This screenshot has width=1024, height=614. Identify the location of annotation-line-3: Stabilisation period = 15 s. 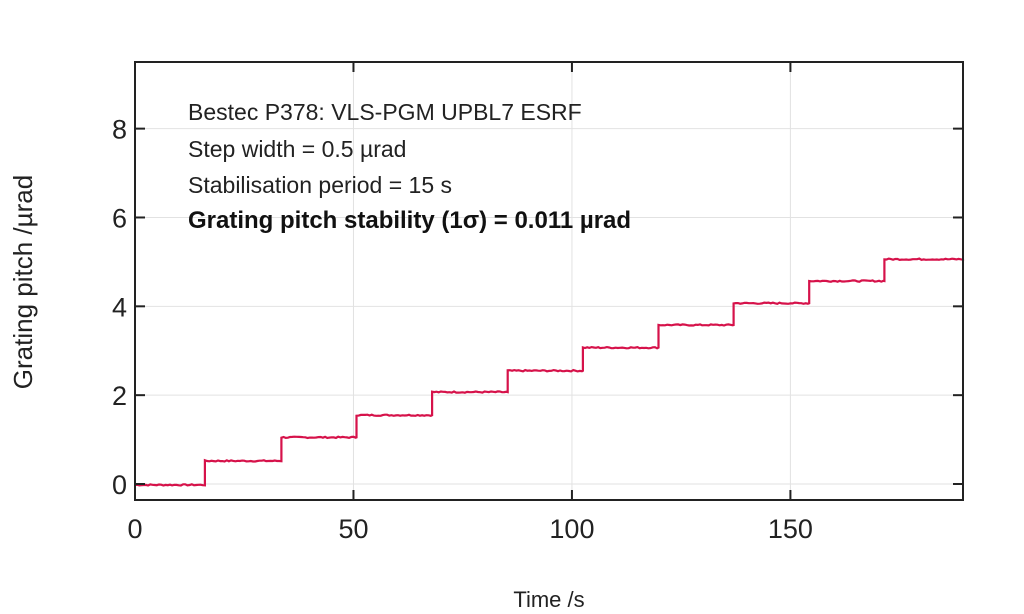
(320, 185).